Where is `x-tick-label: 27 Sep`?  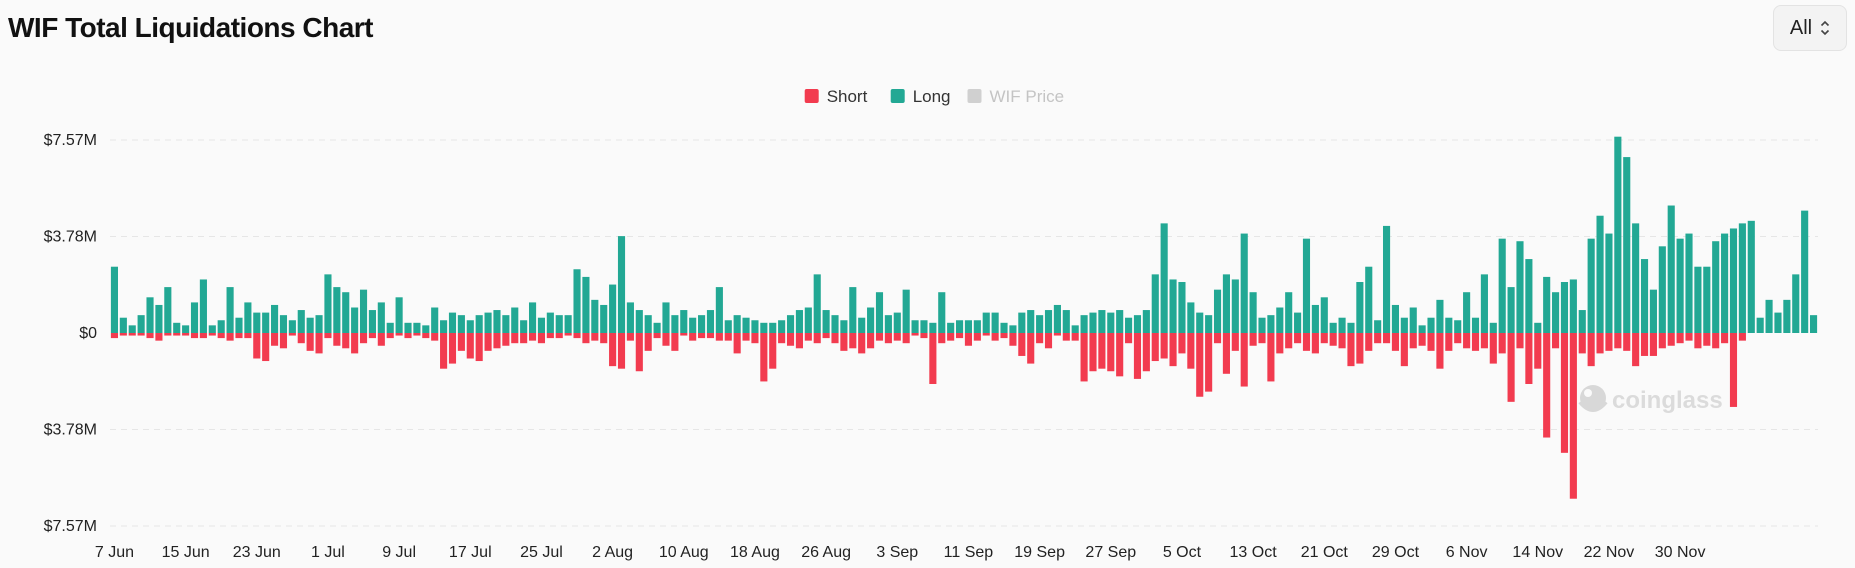
x-tick-label: 27 Sep is located at coordinates (1110, 552).